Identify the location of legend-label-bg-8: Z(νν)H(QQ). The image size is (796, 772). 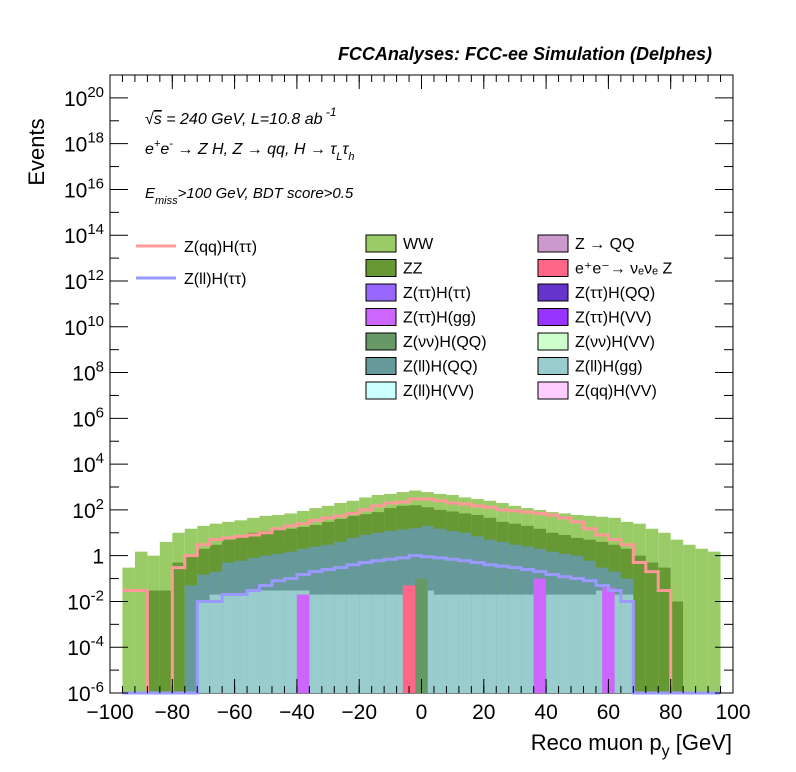
(445, 342).